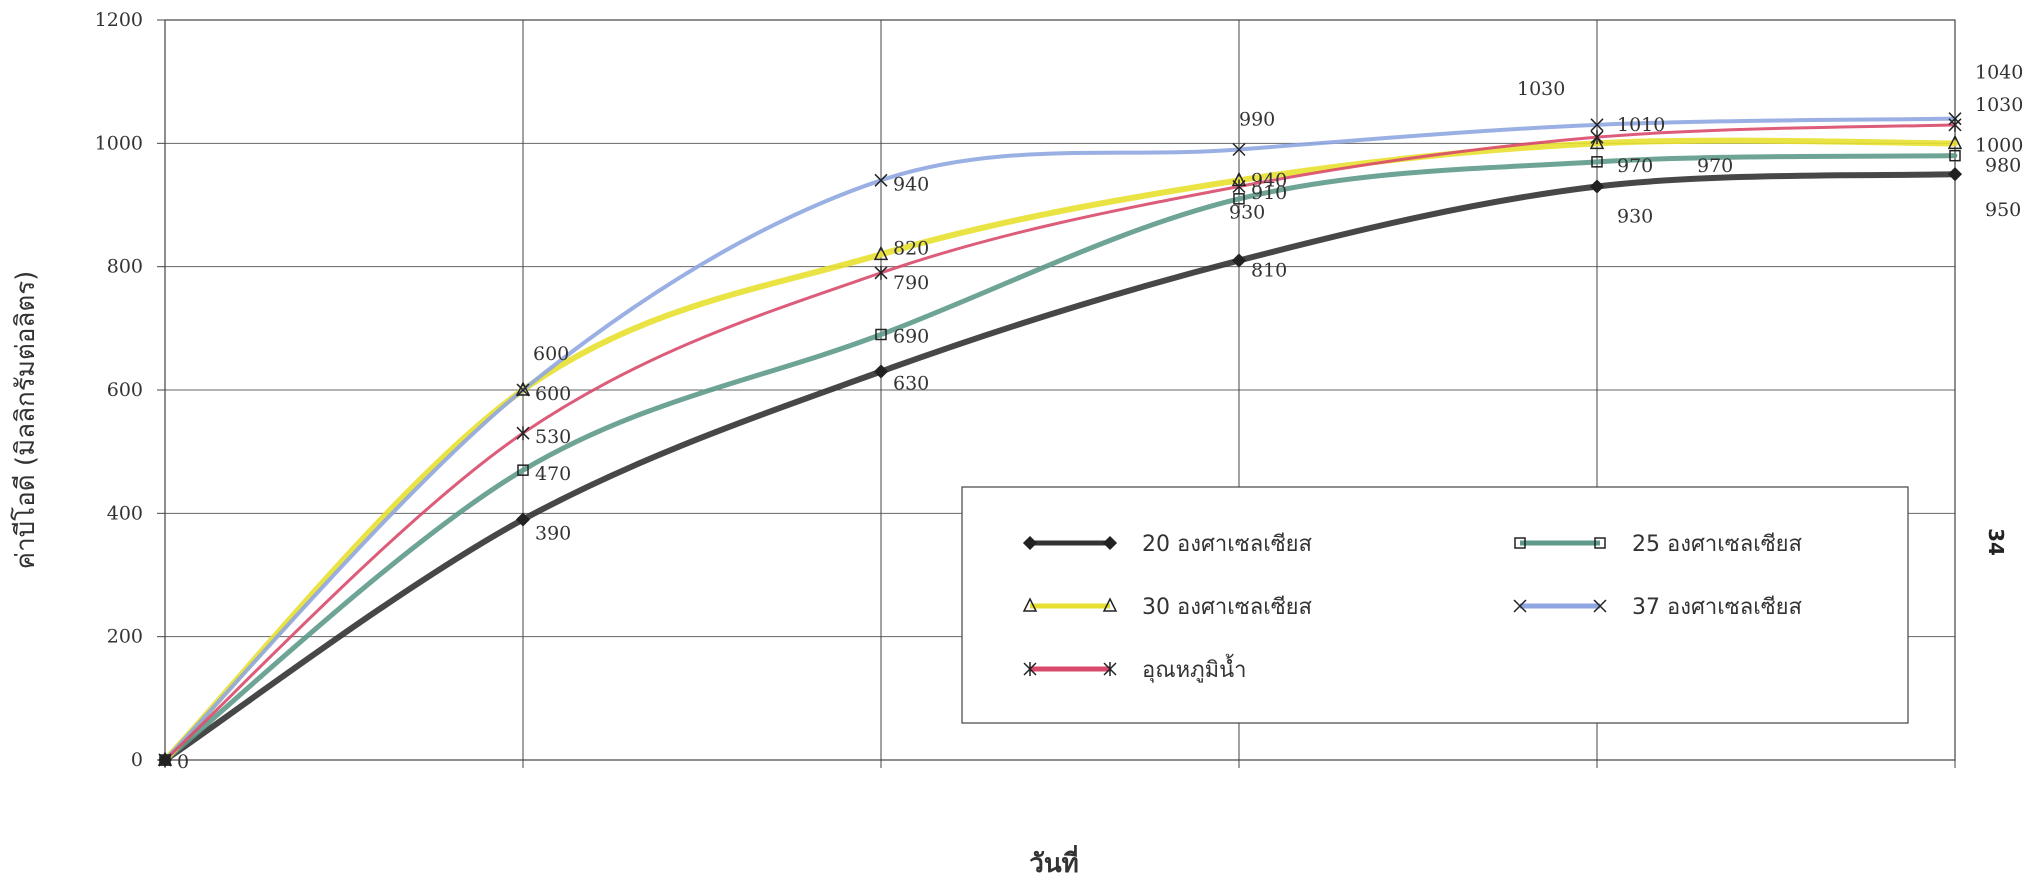 This screenshot has height=882, width=2032. I want to click on marker-s2-p4, so click(1597, 142).